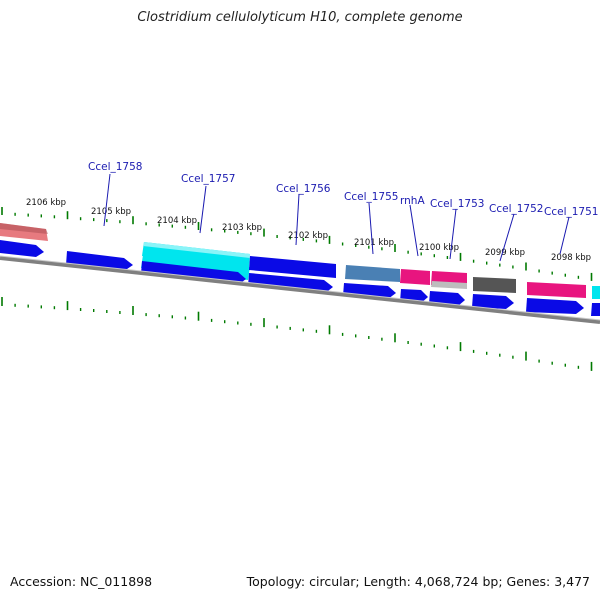 The width and height of the screenshot is (600, 600). I want to click on gene-feature-pink-rnha, so click(415, 277).